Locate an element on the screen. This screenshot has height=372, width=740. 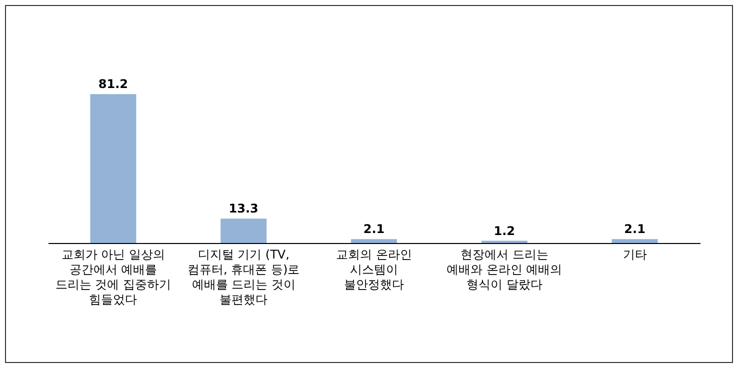
x-tick-label: 현장에서 드리는 예배와 온라인 예배의 형식이 달랐다 is located at coordinates (504, 270).